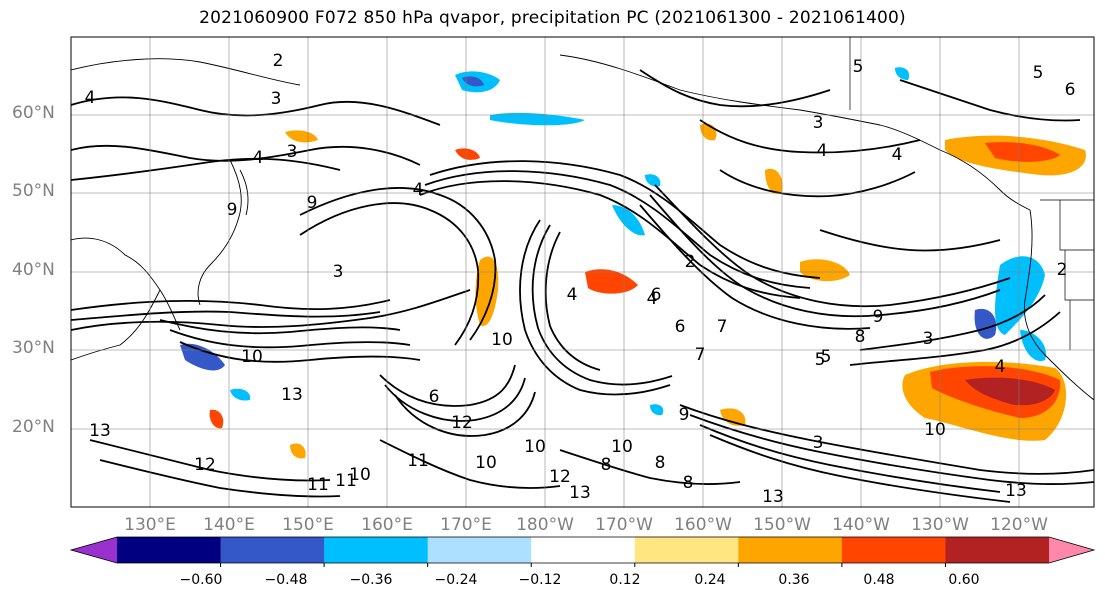 The height and width of the screenshot is (601, 1105). What do you see at coordinates (545, 525) in the screenshot?
I see `lon-label-180w: 180°W` at bounding box center [545, 525].